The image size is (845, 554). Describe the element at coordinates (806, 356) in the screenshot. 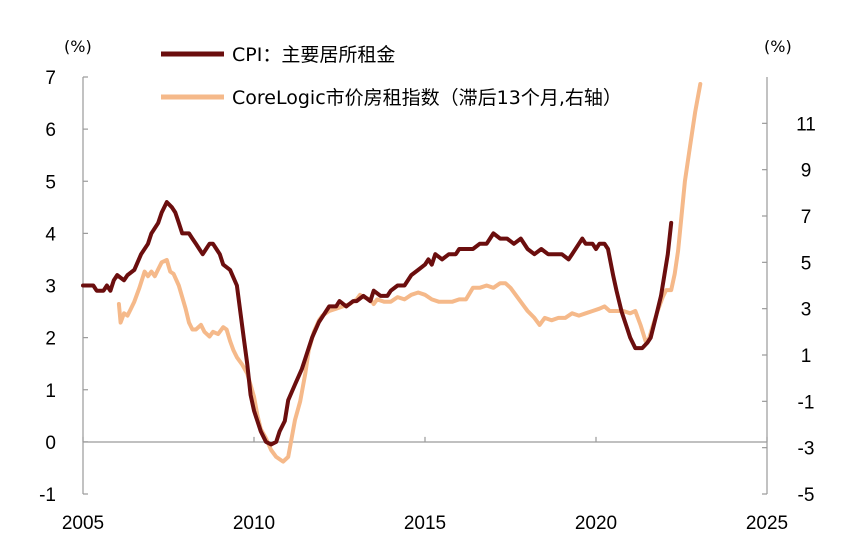

I see `right-tick-label: 1` at that location.